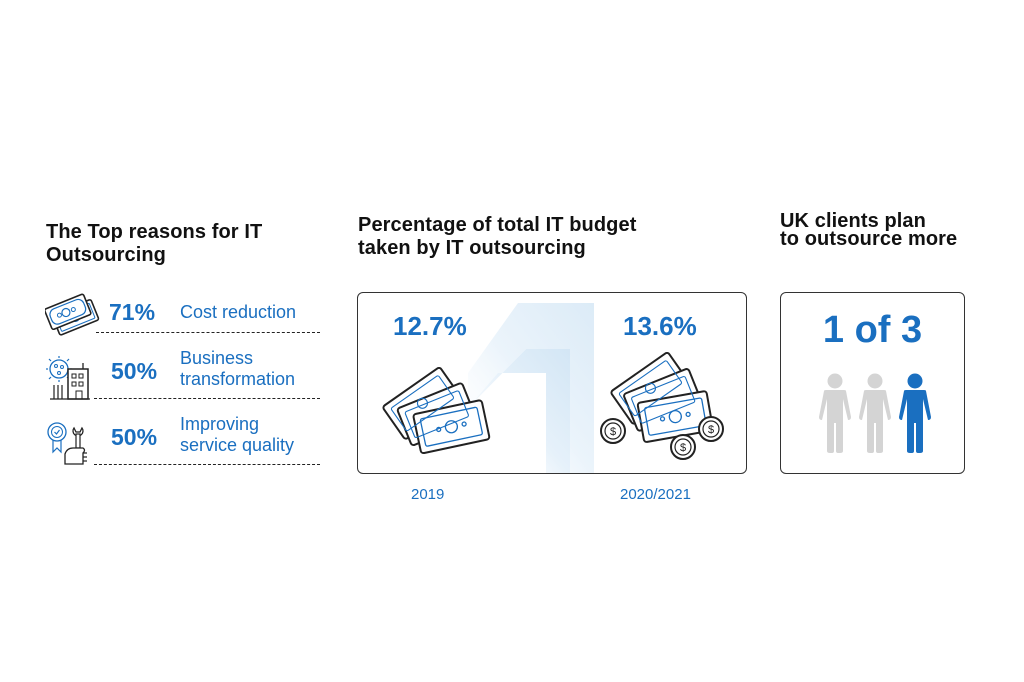  I want to click on reason-percent-3: 50%, so click(134, 437).